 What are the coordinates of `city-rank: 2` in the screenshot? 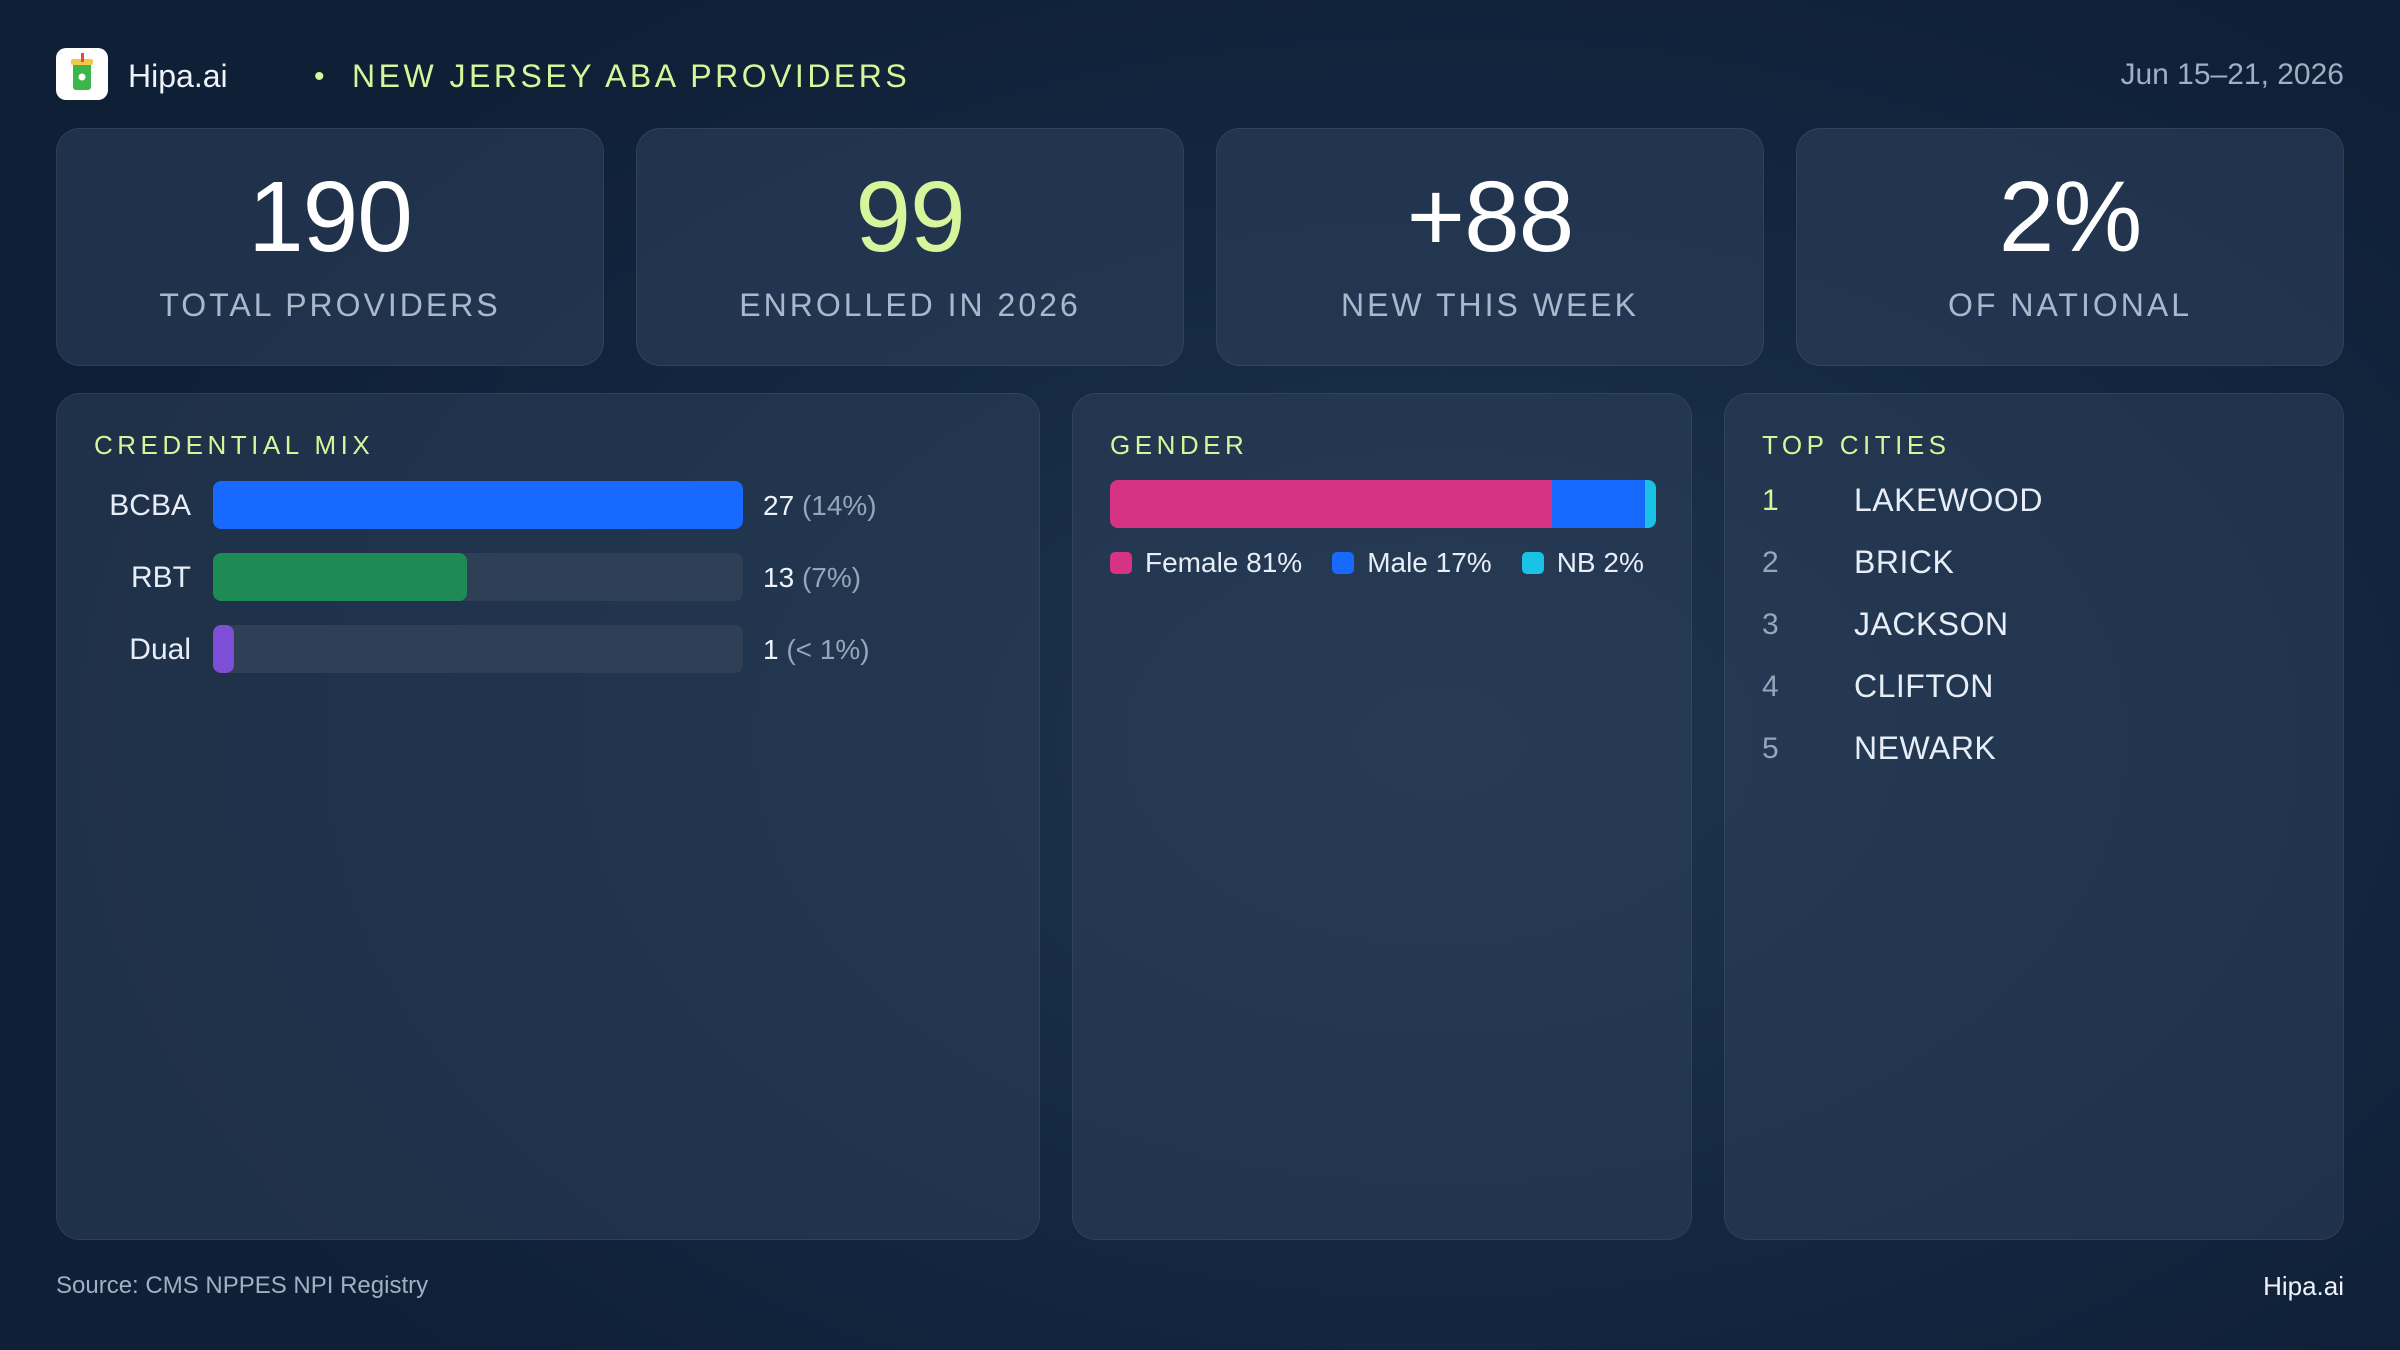 It's located at (1770, 562).